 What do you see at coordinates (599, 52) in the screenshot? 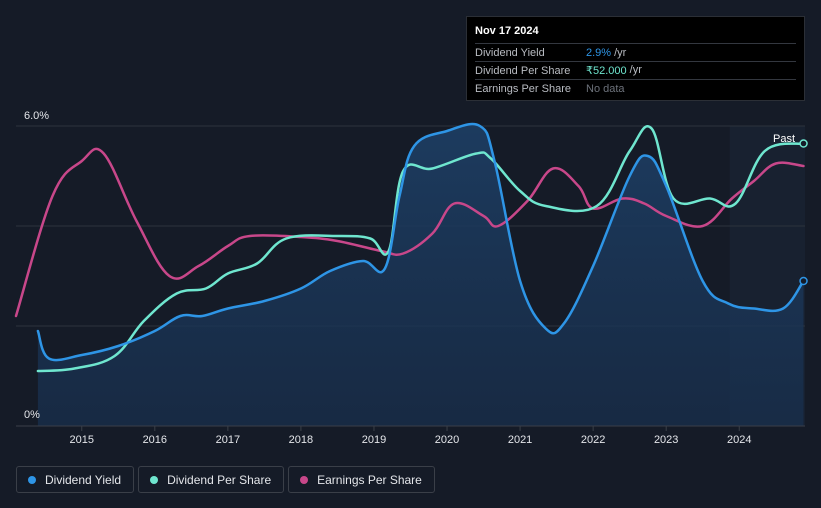
I see `tooltip-value: 2.9%` at bounding box center [599, 52].